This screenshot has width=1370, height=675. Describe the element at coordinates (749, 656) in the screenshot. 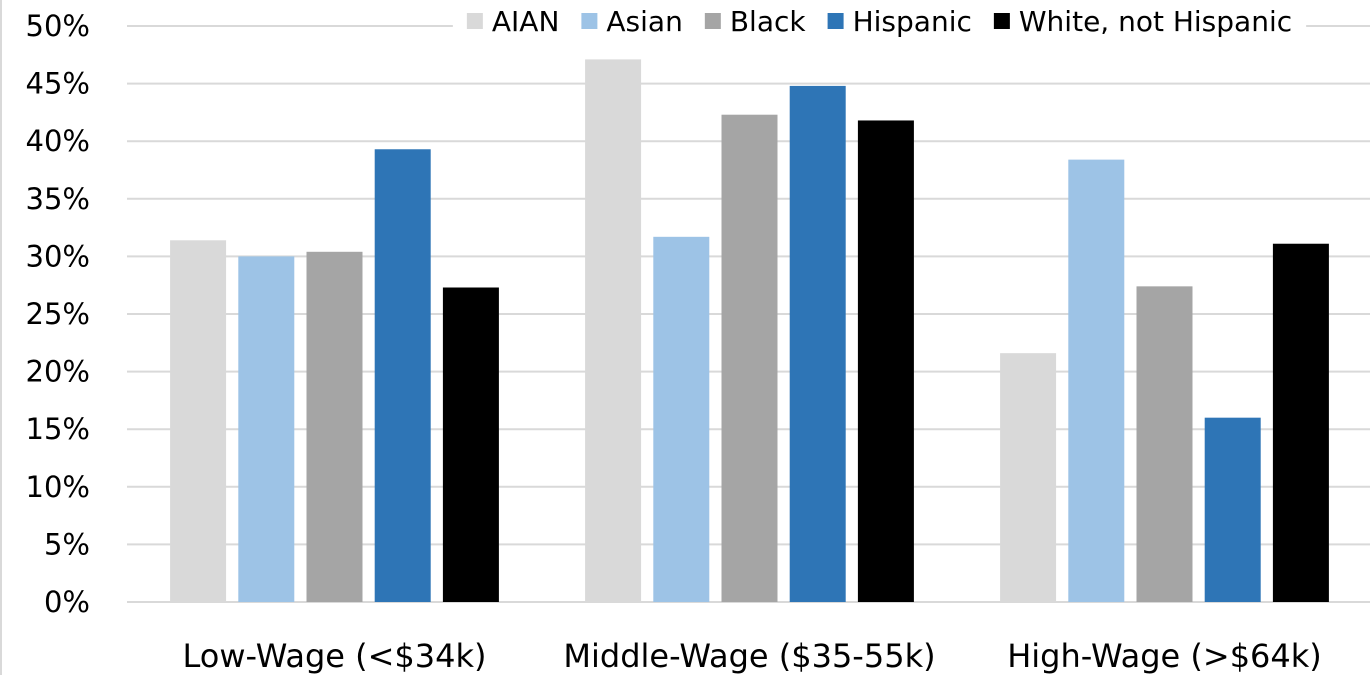

I see `x-category-label: Middle-Wage ($35-55k)` at that location.